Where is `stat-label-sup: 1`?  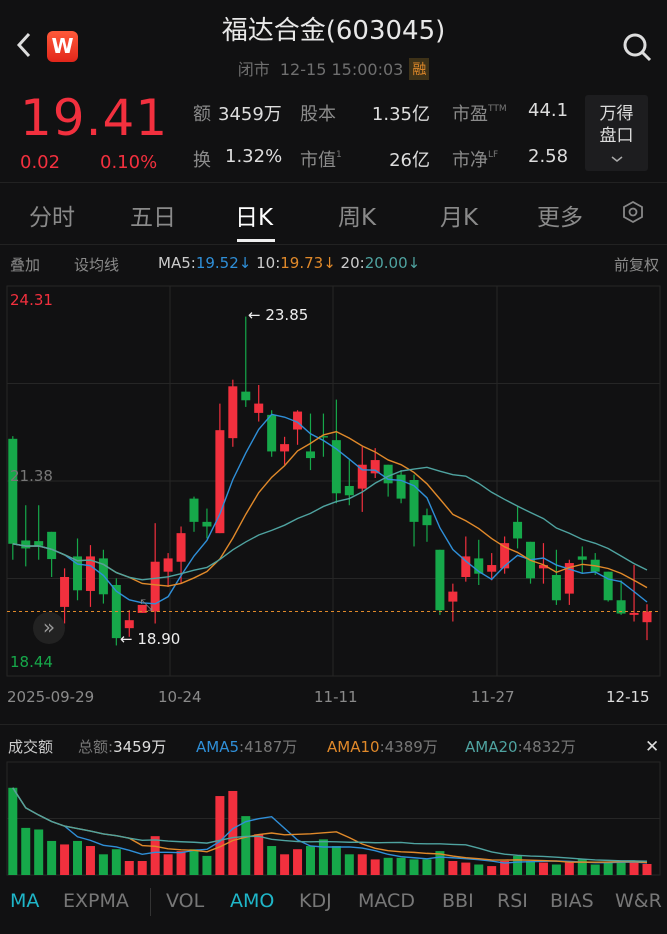
stat-label-sup: 1 is located at coordinates (339, 155).